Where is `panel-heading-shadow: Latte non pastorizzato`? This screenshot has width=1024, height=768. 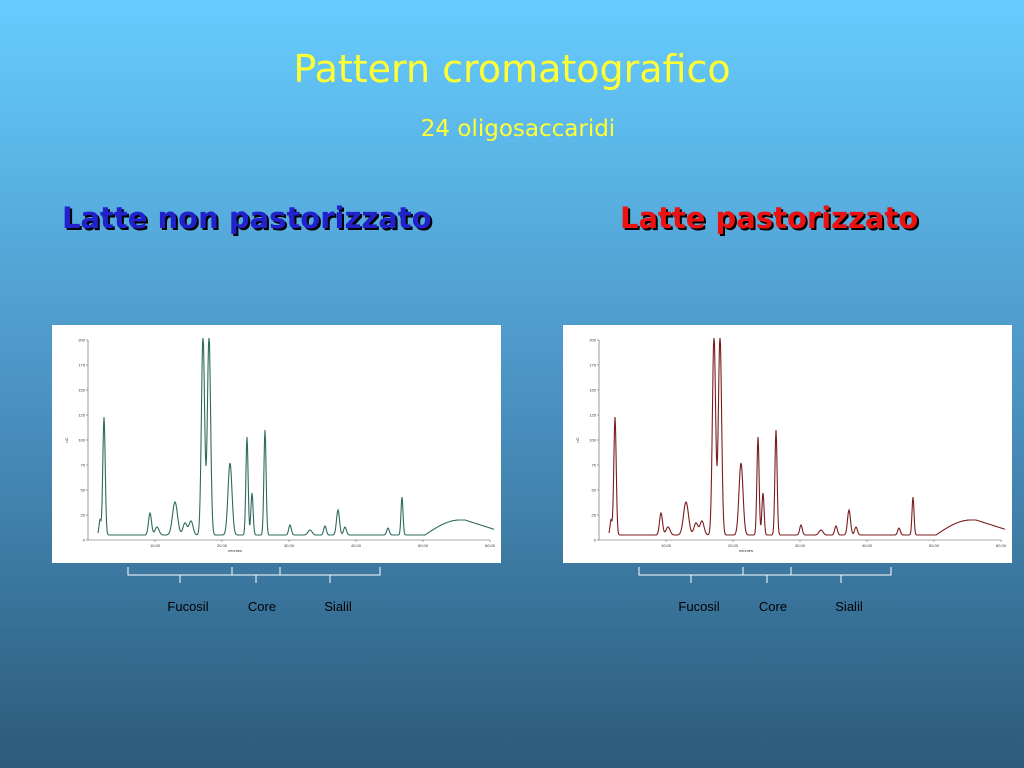
panel-heading-shadow: Latte non pastorizzato is located at coordinates (249, 220).